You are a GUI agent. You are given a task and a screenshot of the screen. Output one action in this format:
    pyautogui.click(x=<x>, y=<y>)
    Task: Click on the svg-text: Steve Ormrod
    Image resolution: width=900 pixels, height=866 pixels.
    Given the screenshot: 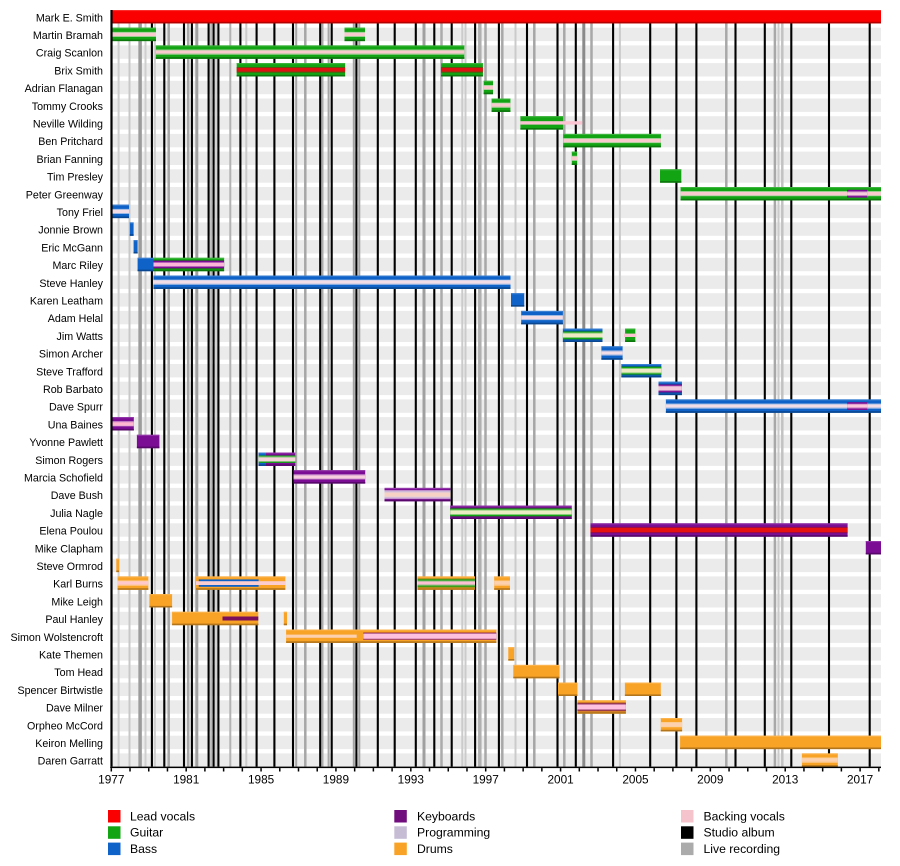 What is the action you would take?
    pyautogui.click(x=69, y=567)
    